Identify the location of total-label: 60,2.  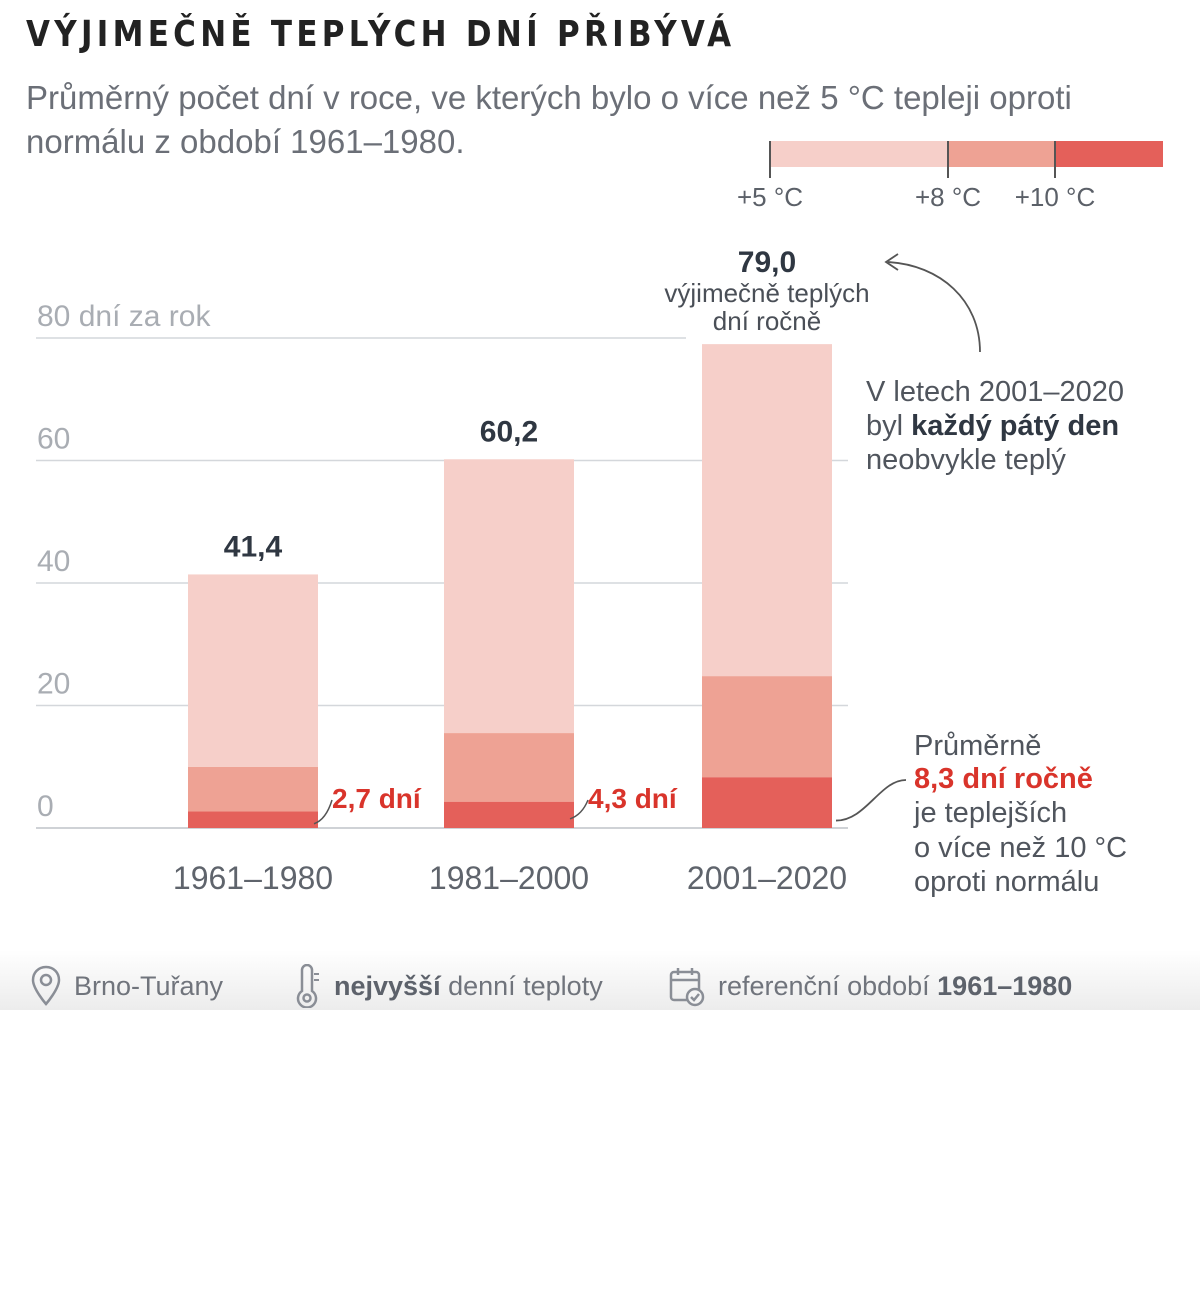
(509, 431).